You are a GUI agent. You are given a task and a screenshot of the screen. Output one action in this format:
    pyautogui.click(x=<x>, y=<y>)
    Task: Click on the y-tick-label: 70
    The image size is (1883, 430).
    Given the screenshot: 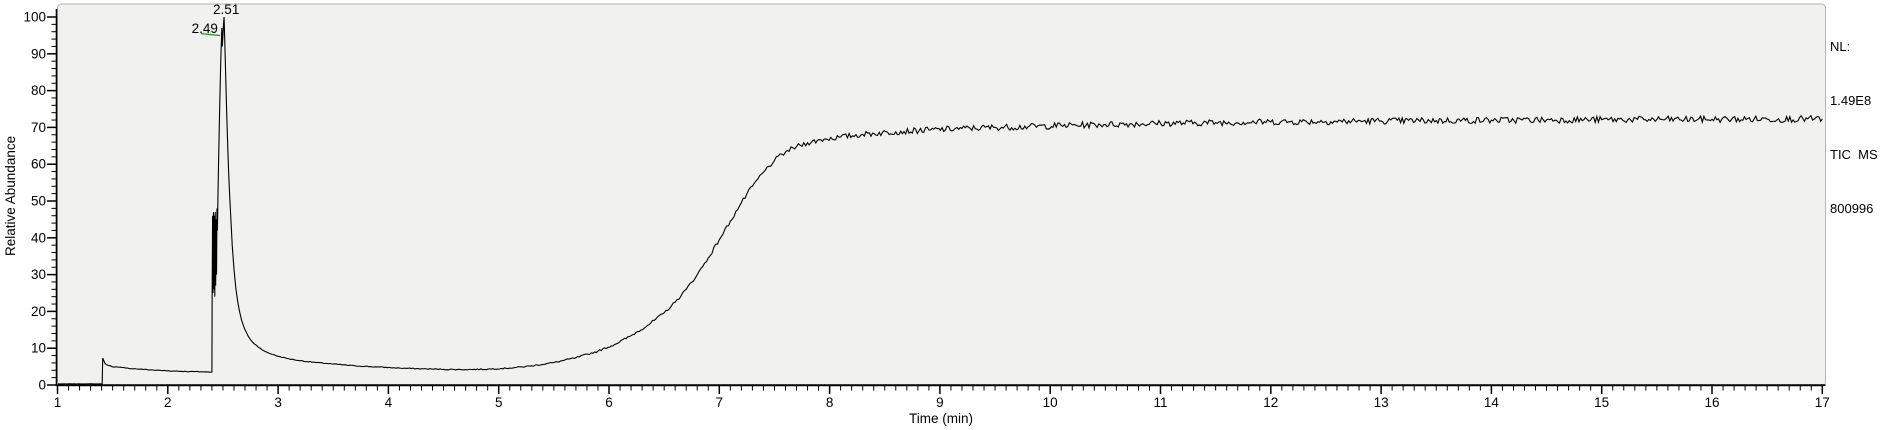 What is the action you would take?
    pyautogui.click(x=38, y=127)
    